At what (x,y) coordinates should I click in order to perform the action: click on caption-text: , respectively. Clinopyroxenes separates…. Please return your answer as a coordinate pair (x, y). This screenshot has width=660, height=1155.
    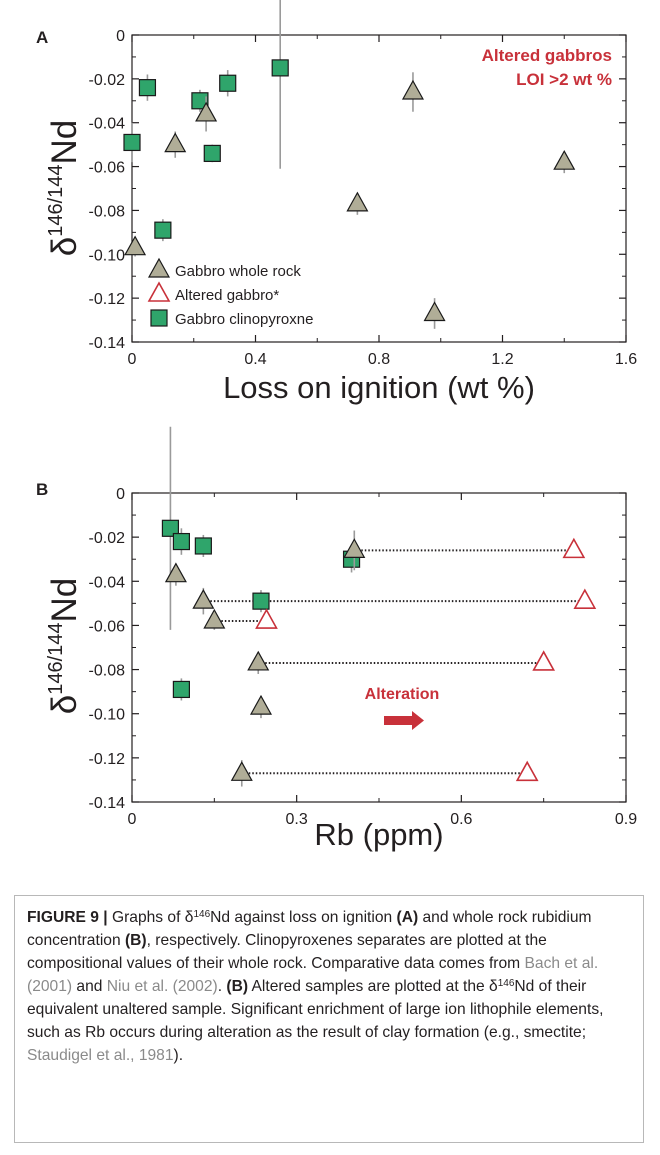
    Looking at the image, I should click on (287, 952).